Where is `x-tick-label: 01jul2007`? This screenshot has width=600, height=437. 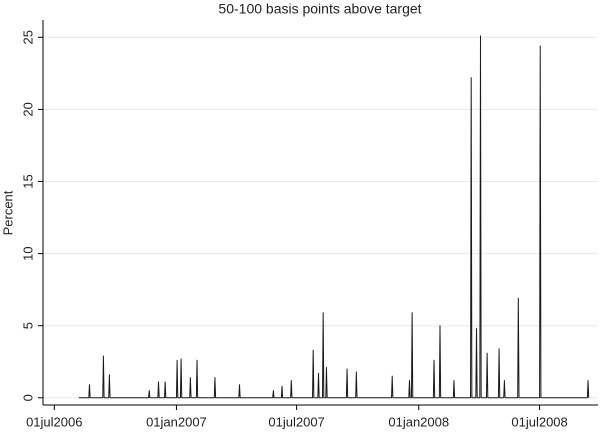
x-tick-label: 01jul2007 is located at coordinates (296, 421).